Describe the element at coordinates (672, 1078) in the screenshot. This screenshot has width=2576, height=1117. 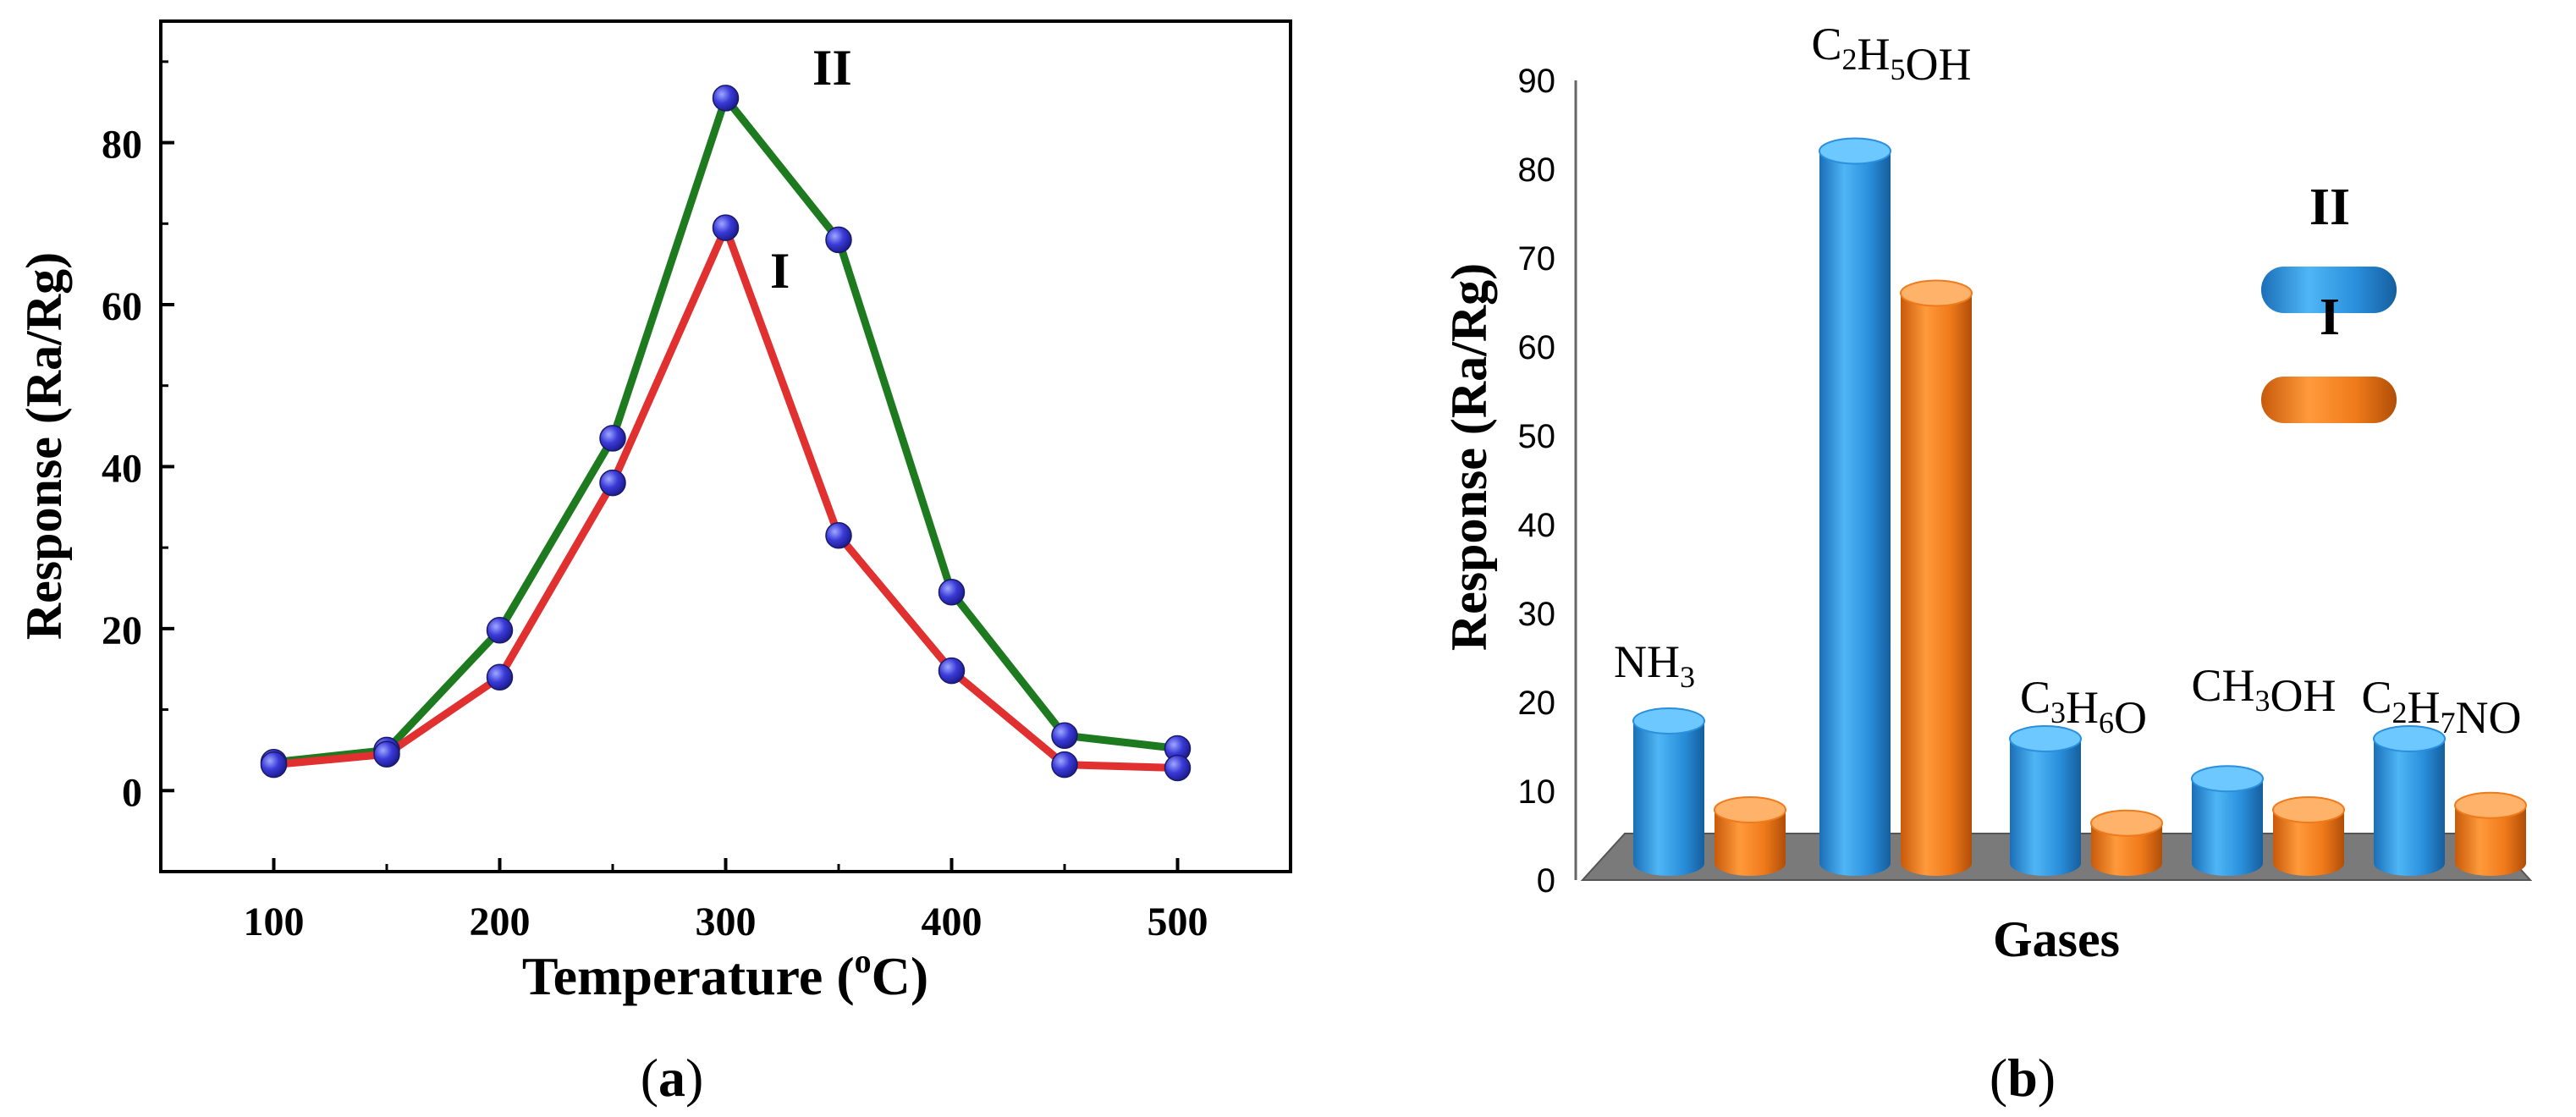
I see `panel-caption-a: (a)` at that location.